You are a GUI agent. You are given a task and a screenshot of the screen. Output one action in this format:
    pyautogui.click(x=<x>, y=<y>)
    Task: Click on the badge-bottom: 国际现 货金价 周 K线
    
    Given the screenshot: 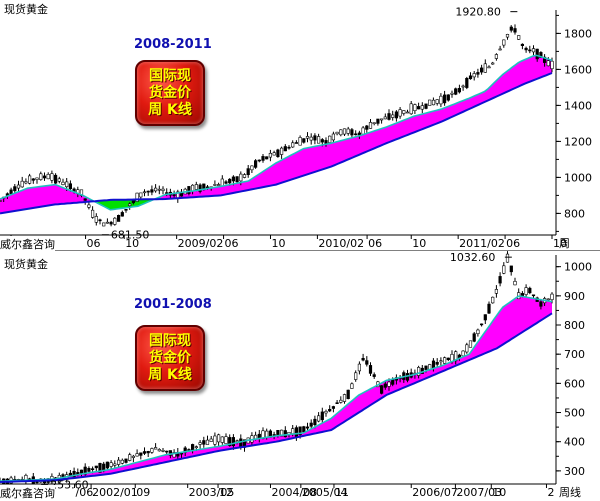 What is the action you would take?
    pyautogui.click(x=170, y=358)
    